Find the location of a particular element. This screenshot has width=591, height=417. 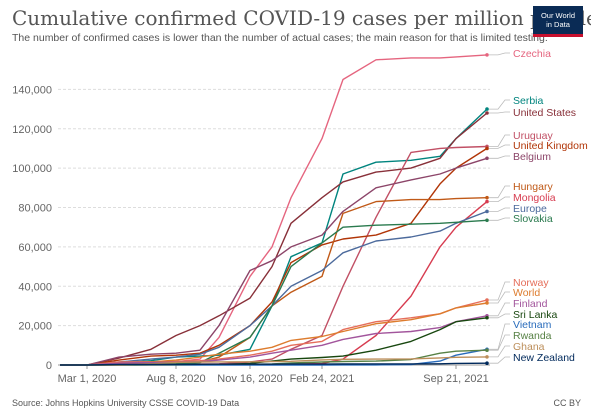

y-tick-label: 0 is located at coordinates (49, 366).